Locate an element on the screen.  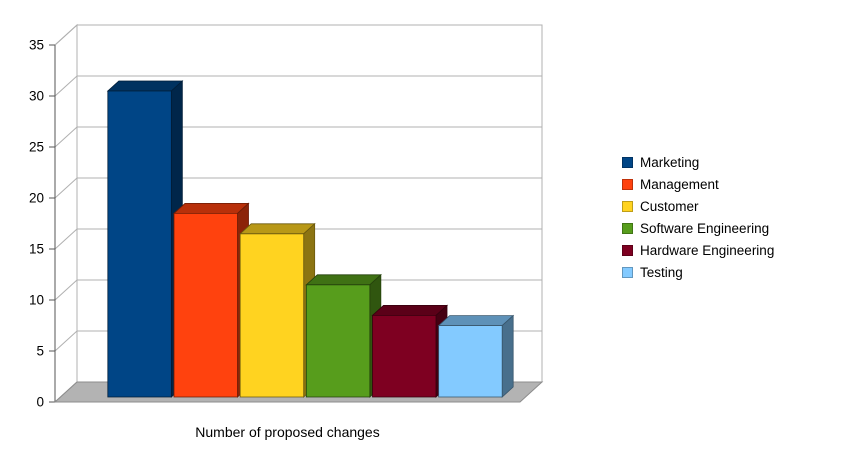
legend-label: Testing is located at coordinates (661, 272).